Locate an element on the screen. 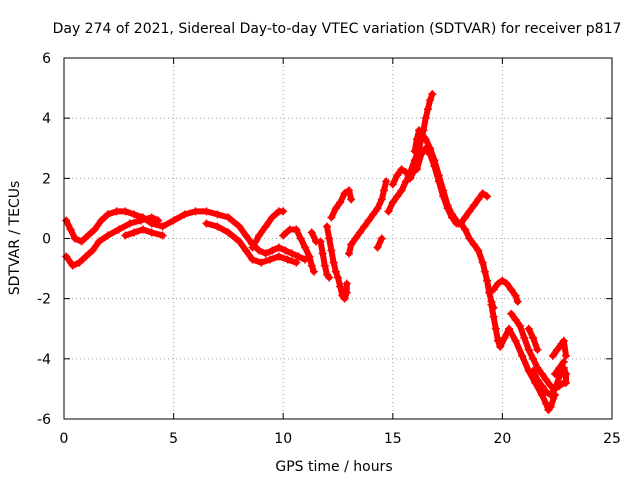 The height and width of the screenshot is (480, 640). y-tick-label: -4 is located at coordinates (44, 360).